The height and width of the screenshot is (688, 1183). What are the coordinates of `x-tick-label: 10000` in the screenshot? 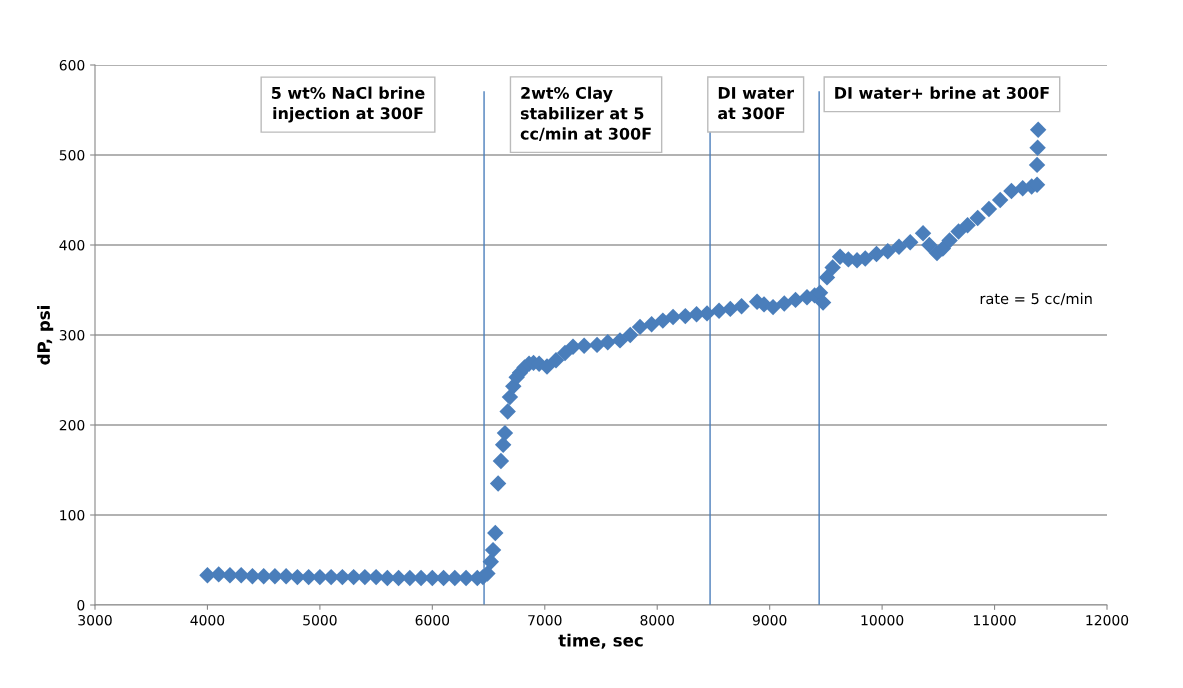 It's located at (882, 620).